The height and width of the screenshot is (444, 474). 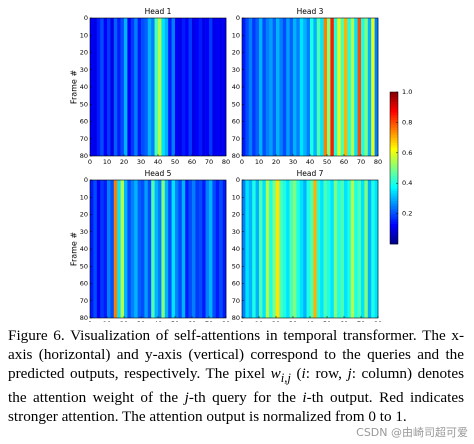 I want to click on caption-math: i, so click(x=304, y=398).